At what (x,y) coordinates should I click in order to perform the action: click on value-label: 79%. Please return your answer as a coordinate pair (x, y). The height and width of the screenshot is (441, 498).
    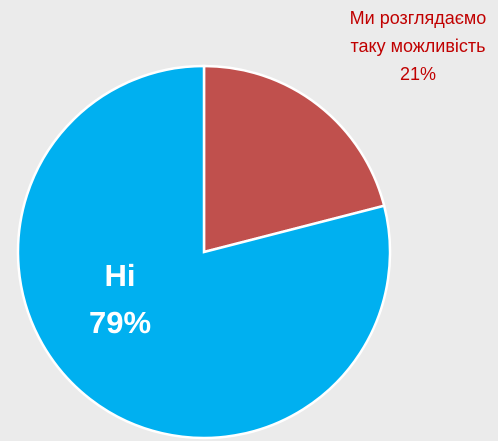
    Looking at the image, I should click on (120, 322).